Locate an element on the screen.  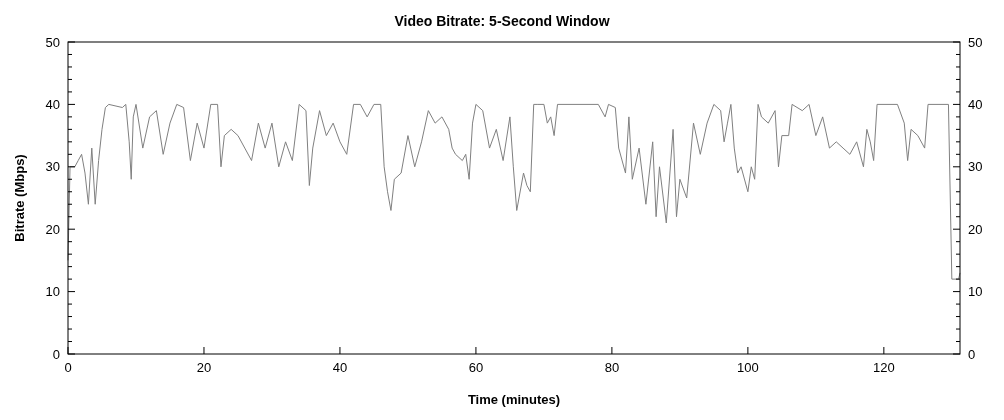
y2-tick-label: 0 is located at coordinates (972, 354).